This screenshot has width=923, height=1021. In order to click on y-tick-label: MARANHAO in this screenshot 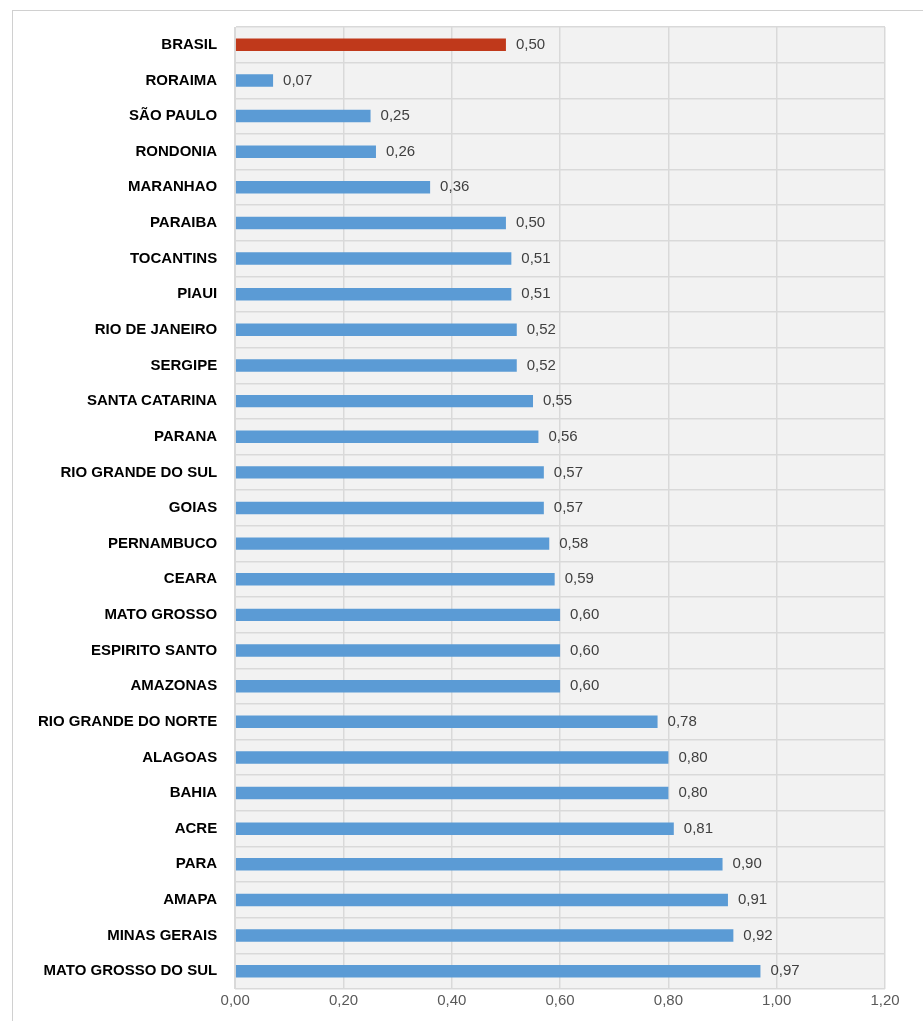, I will do `click(173, 186)`.